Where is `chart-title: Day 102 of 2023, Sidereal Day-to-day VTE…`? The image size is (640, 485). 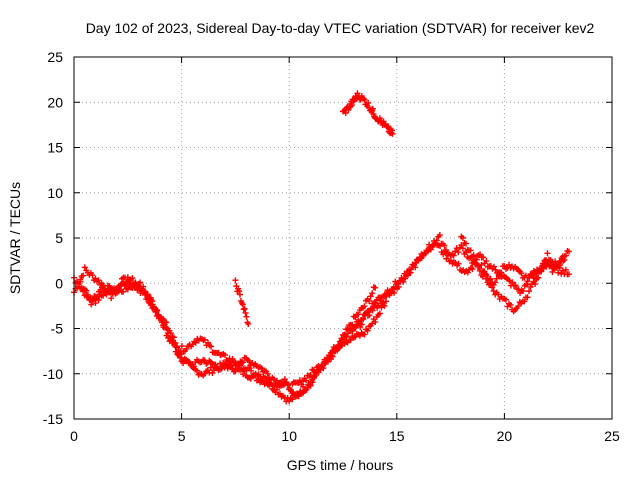 chart-title: Day 102 of 2023, Sidereal Day-to-day VTE… is located at coordinates (340, 28).